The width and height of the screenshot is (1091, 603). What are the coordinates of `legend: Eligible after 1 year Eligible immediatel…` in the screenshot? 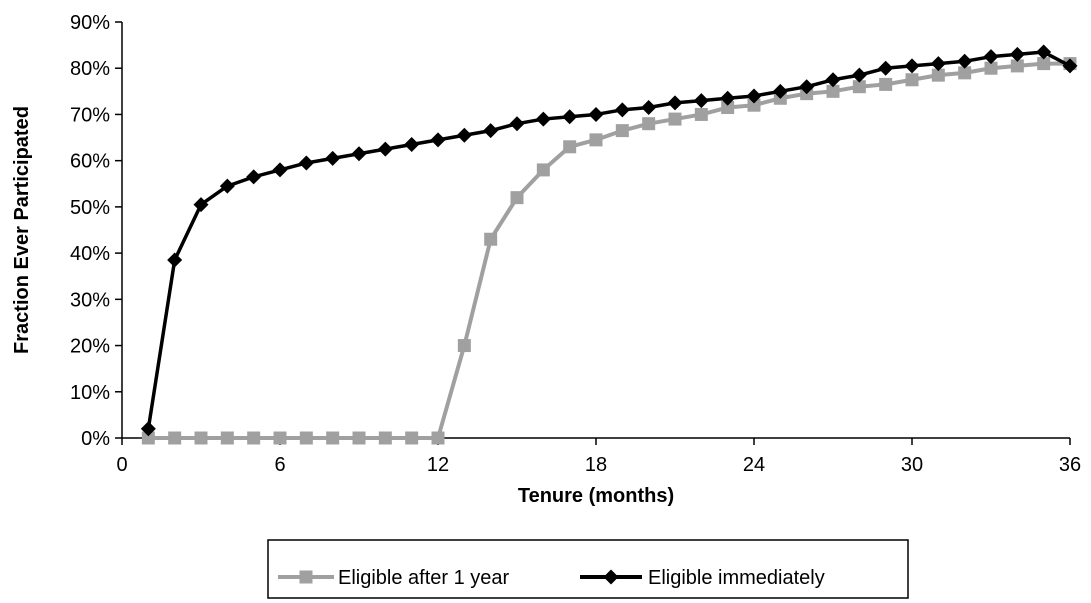 It's located at (588, 569).